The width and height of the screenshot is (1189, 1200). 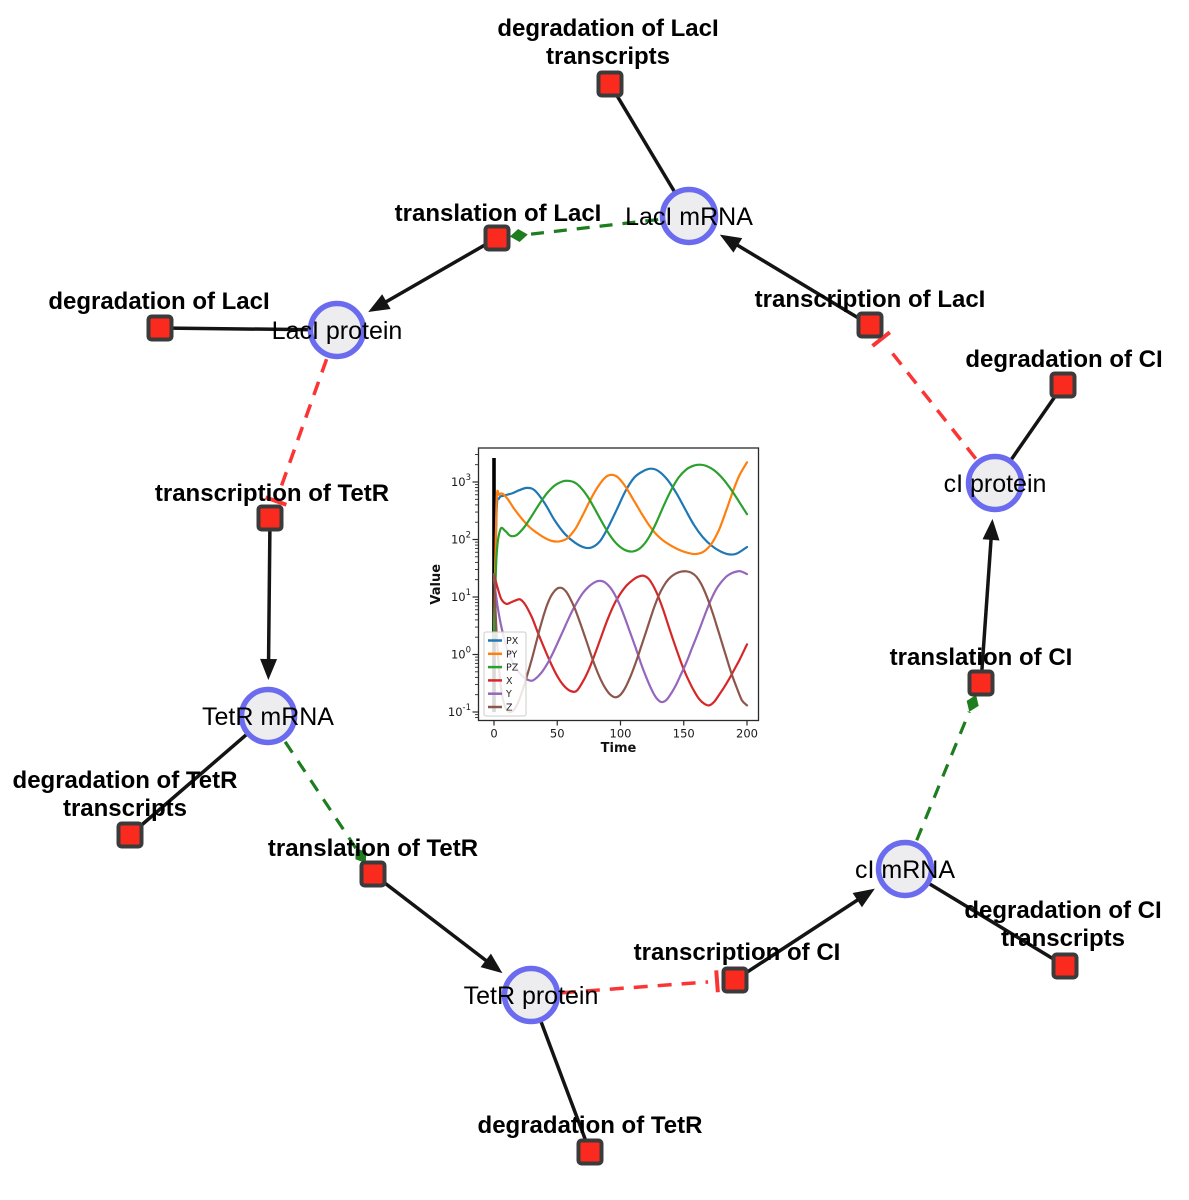 I want to click on reaction-node-deg-tetr, so click(x=590, y=1152).